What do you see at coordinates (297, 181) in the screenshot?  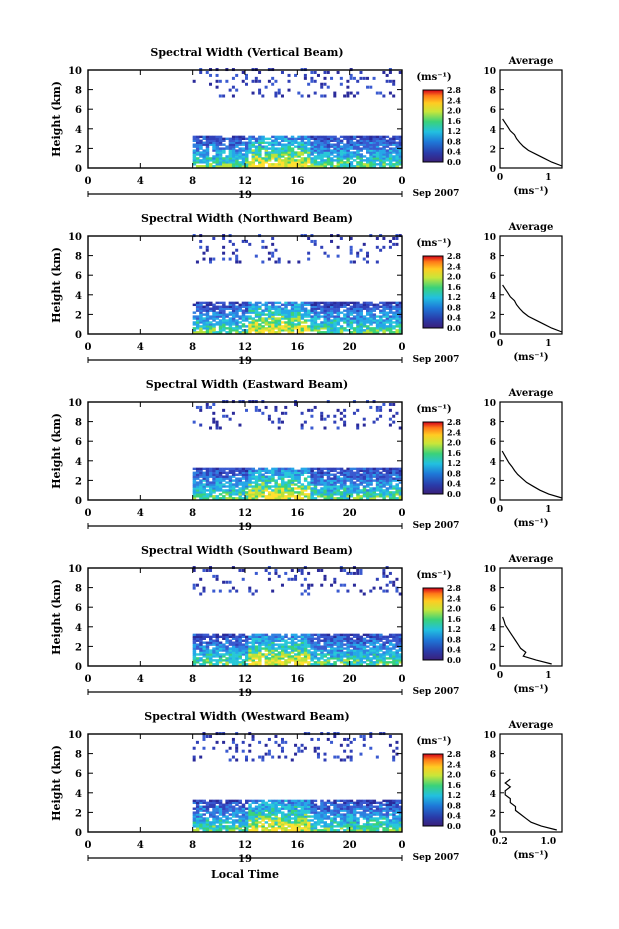 I see `x-tick-label: 16` at bounding box center [297, 181].